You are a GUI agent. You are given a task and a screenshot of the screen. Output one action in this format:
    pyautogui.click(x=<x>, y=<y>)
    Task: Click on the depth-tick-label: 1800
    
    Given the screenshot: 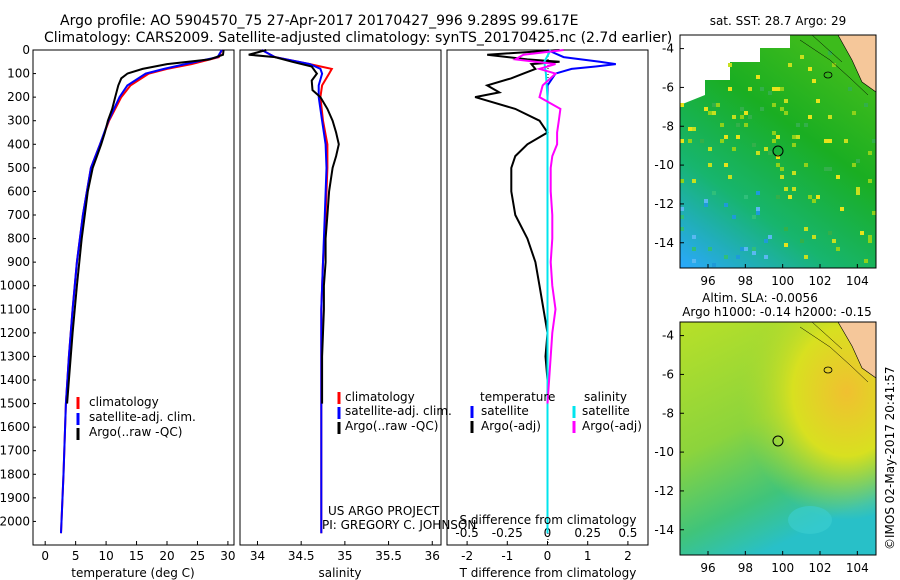 What is the action you would take?
    pyautogui.click(x=15, y=474)
    